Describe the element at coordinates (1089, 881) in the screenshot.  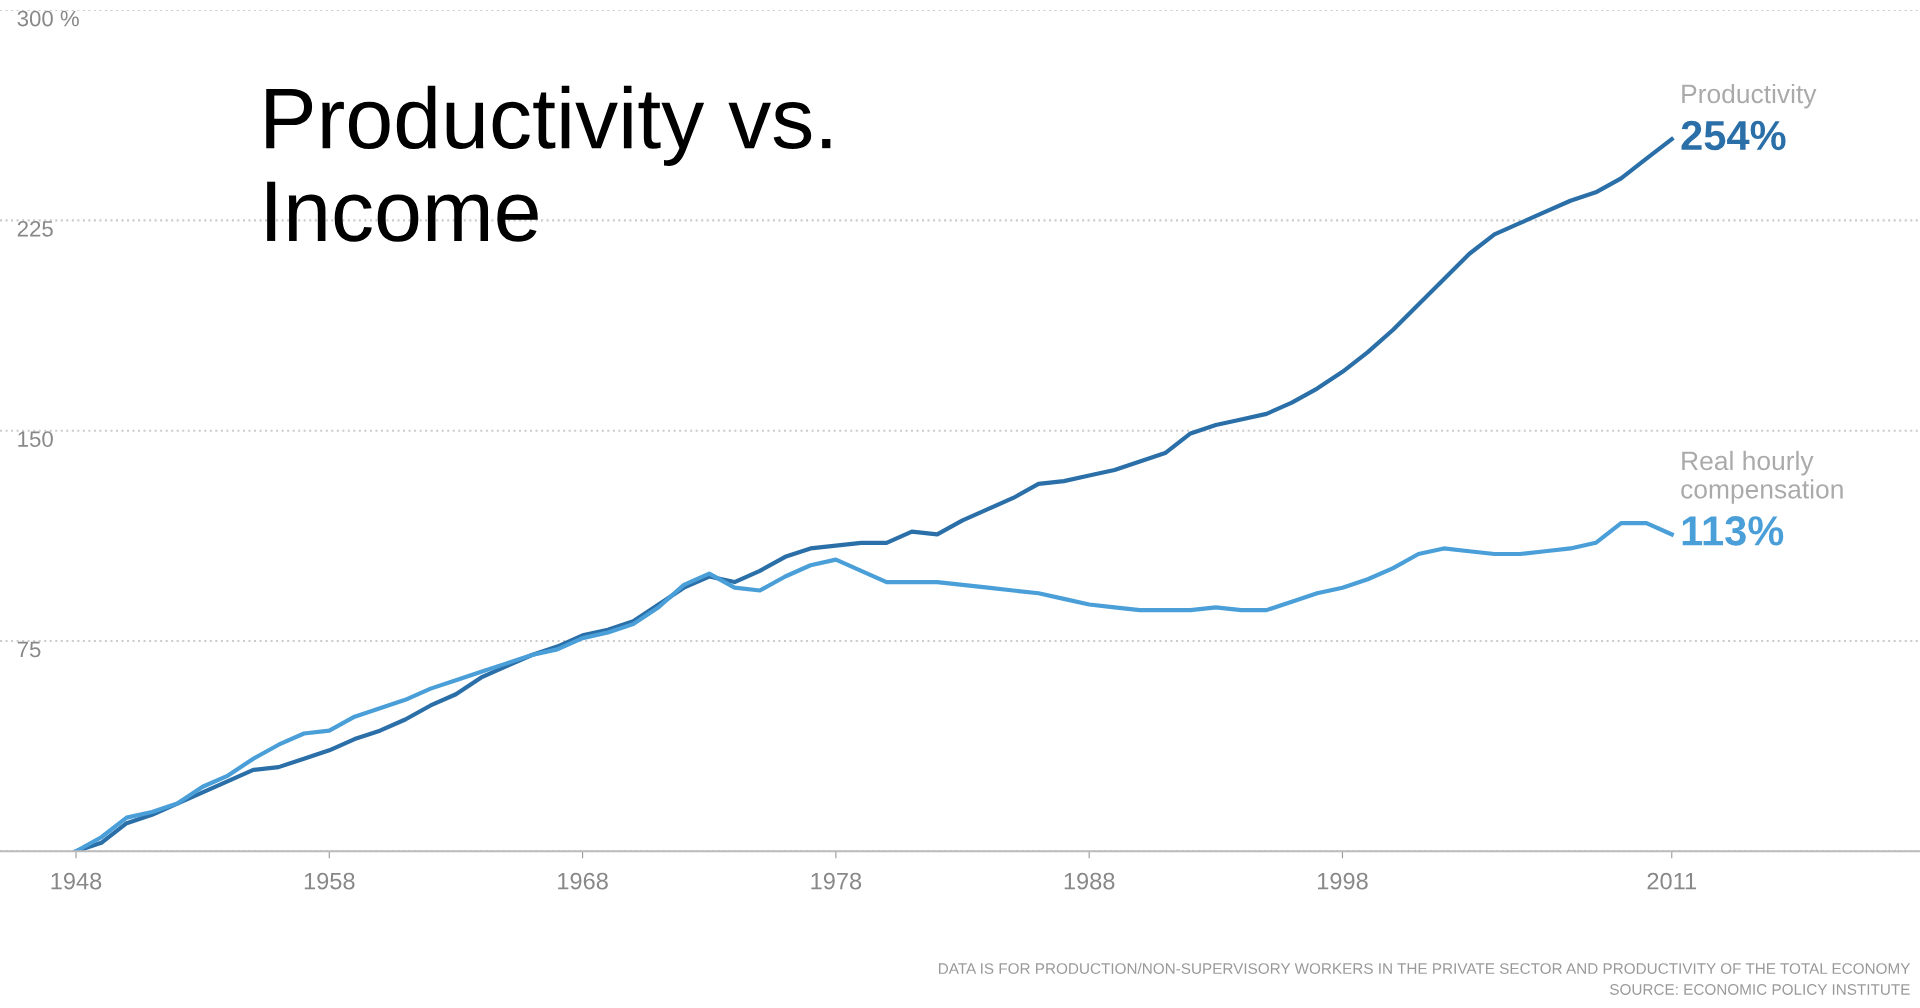
I see `x-tick-label: 1988` at that location.